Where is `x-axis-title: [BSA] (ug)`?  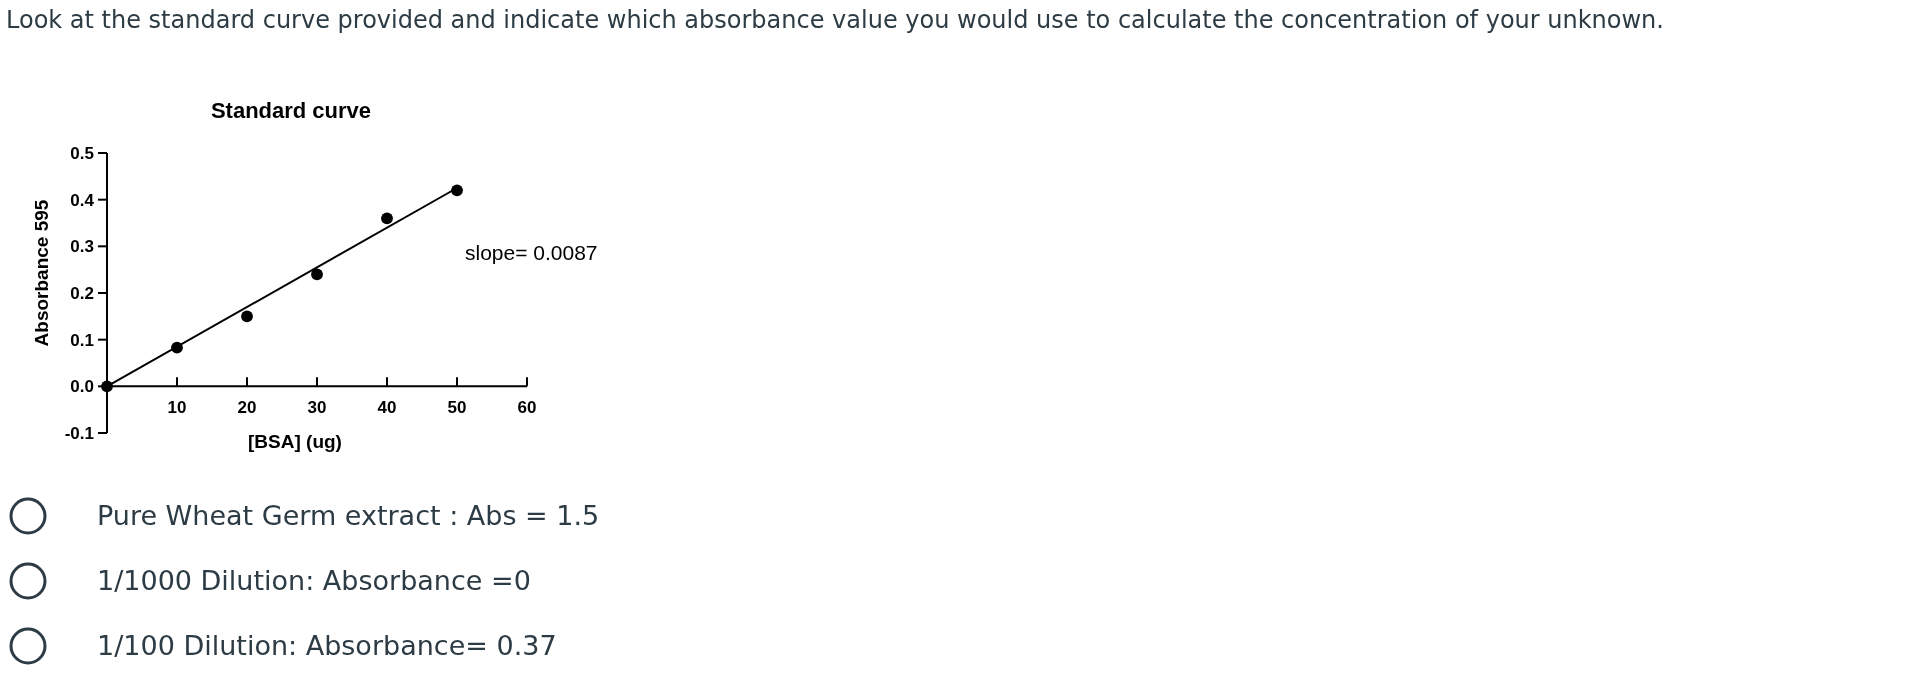 x-axis-title: [BSA] (ug) is located at coordinates (295, 441).